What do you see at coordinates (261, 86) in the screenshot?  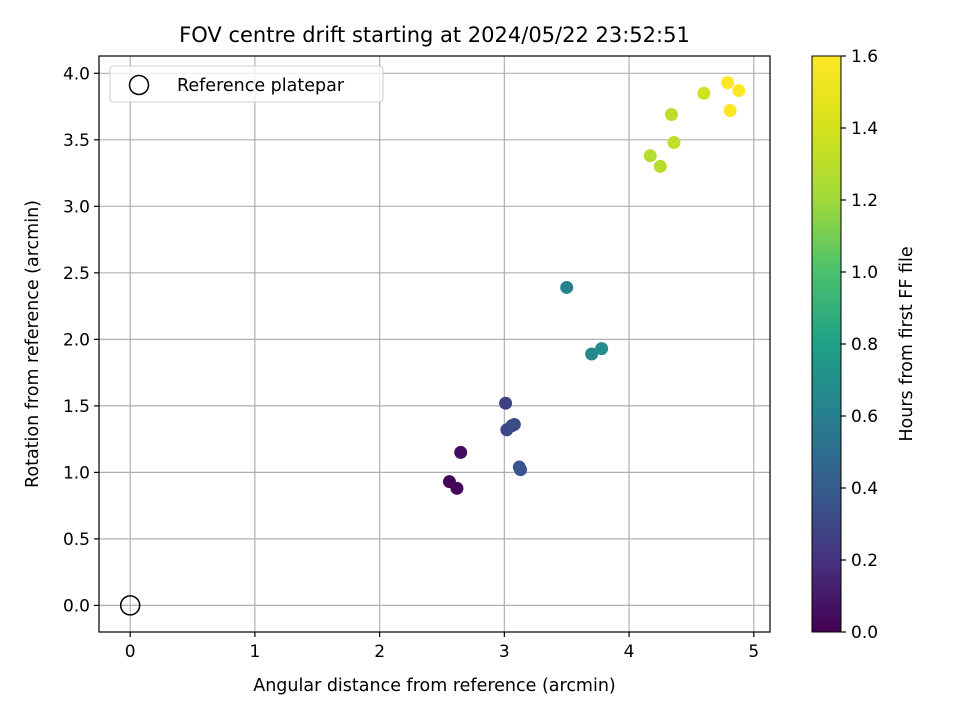 I see `legend-label: Reference platepar` at bounding box center [261, 86].